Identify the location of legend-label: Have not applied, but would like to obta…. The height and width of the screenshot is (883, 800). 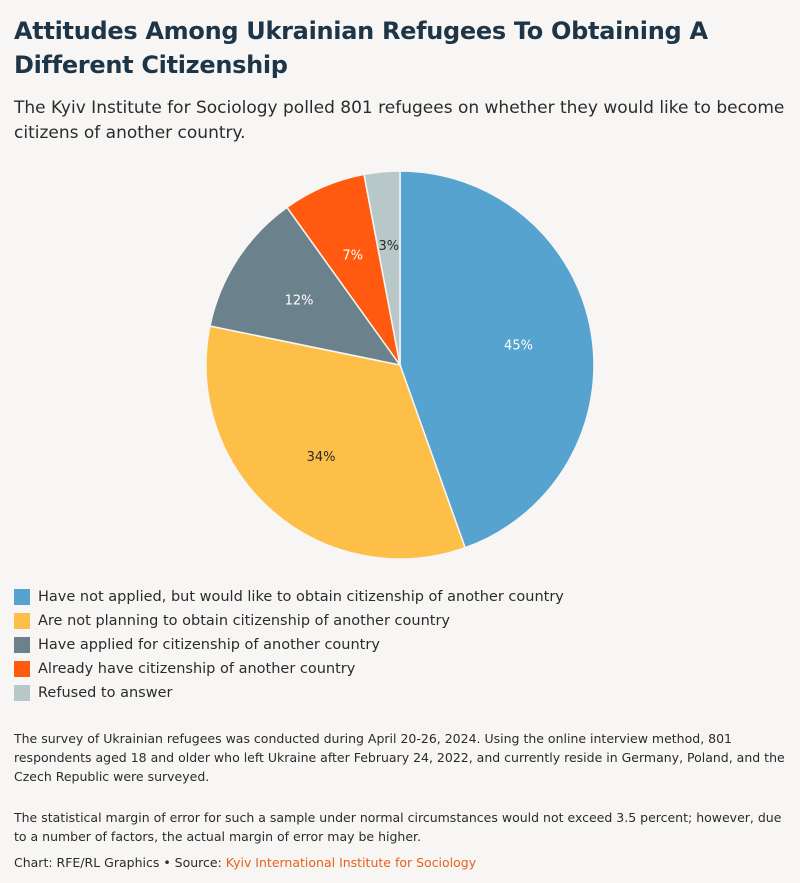
(301, 597).